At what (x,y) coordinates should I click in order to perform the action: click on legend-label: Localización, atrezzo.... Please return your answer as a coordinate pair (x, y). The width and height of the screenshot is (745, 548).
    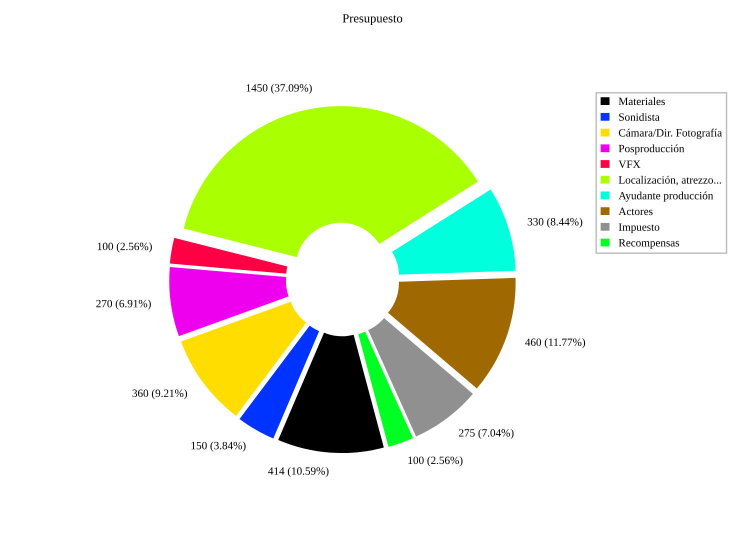
    Looking at the image, I should click on (670, 181).